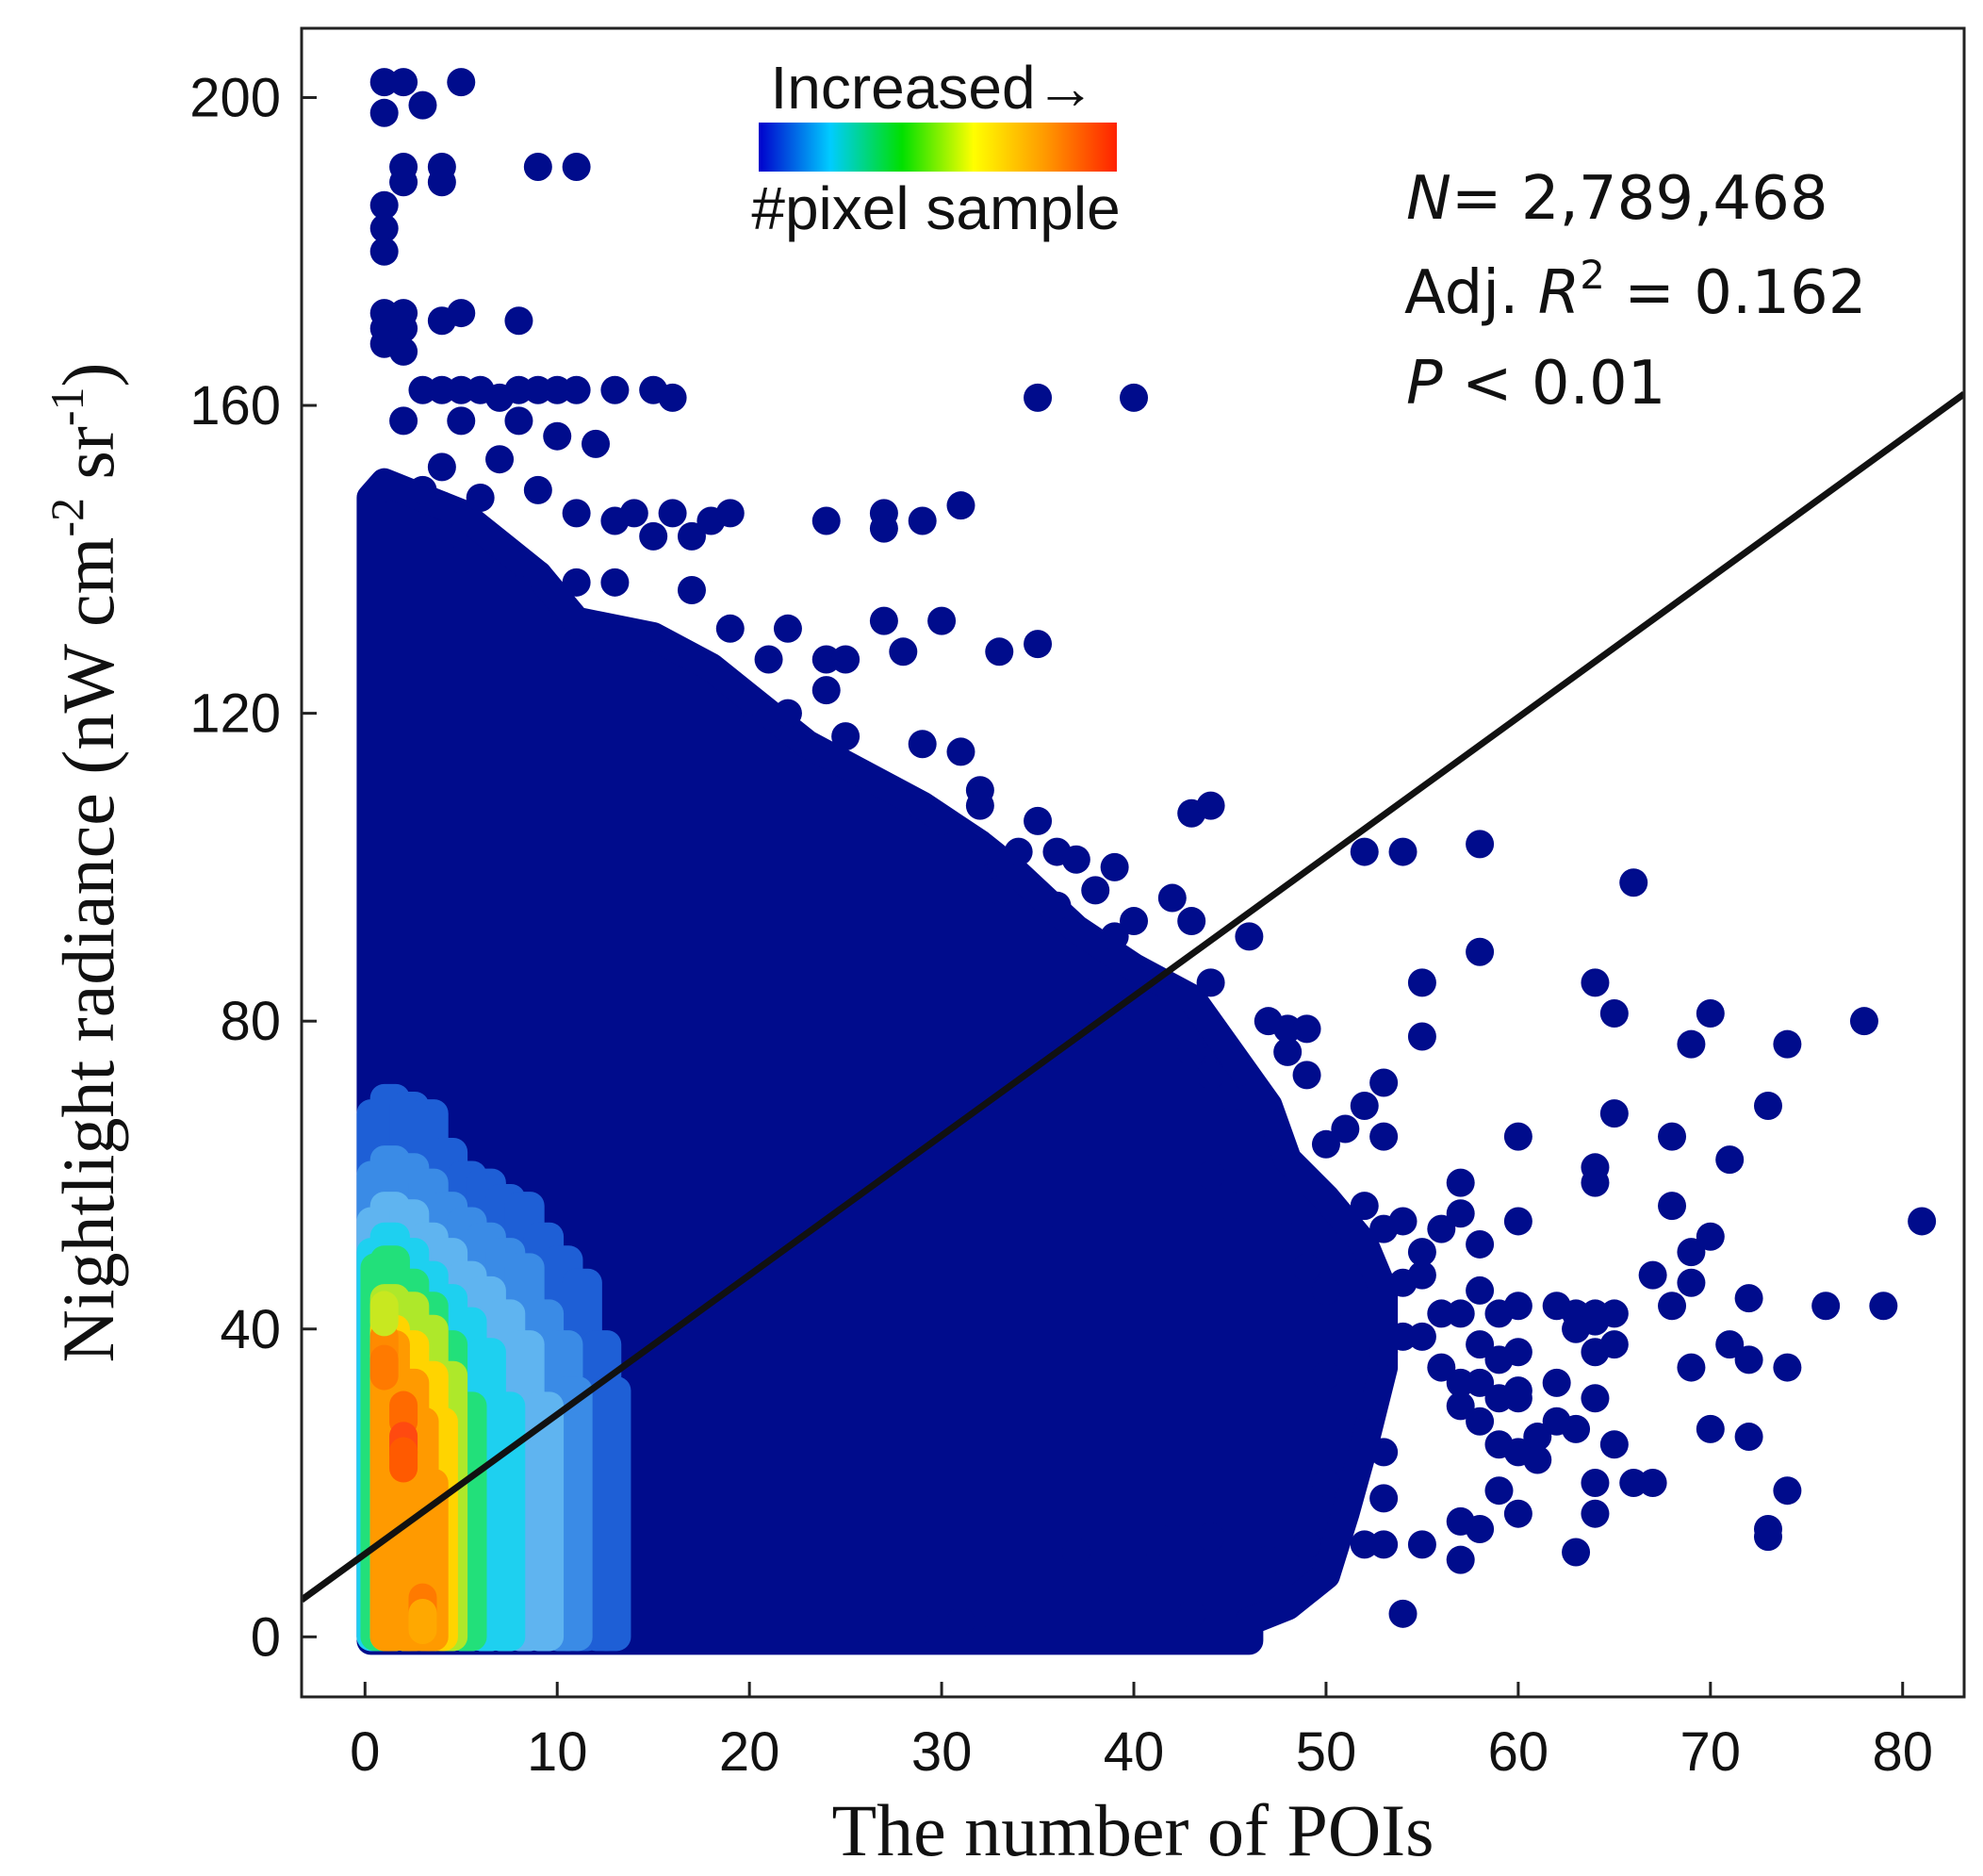  What do you see at coordinates (1134, 1752) in the screenshot?
I see `x-tick-label: 40` at bounding box center [1134, 1752].